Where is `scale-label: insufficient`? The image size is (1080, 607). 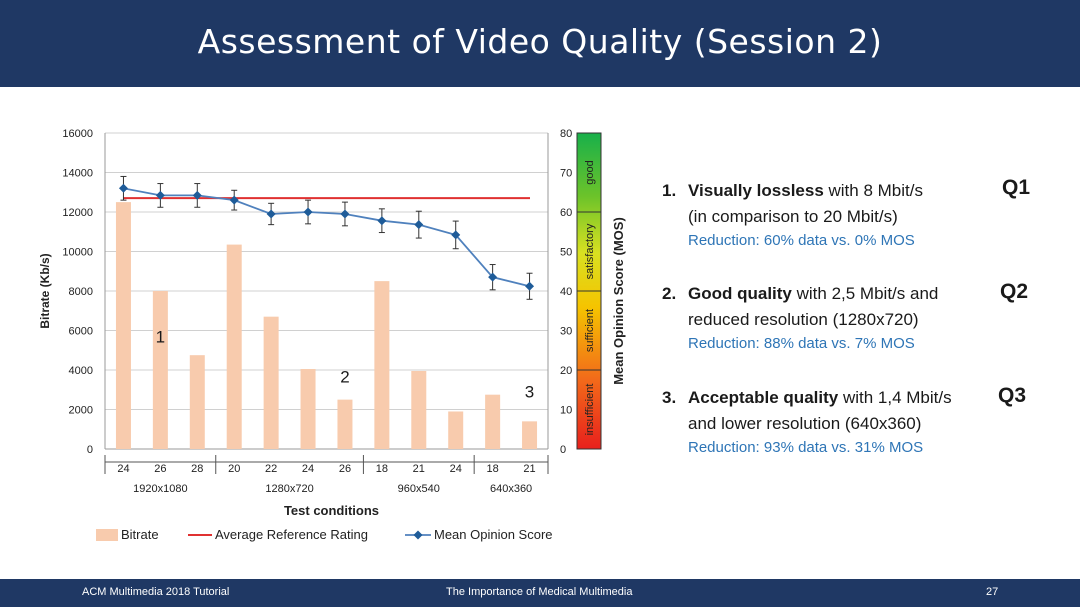
scale-label: insufficient is located at coordinates (590, 410).